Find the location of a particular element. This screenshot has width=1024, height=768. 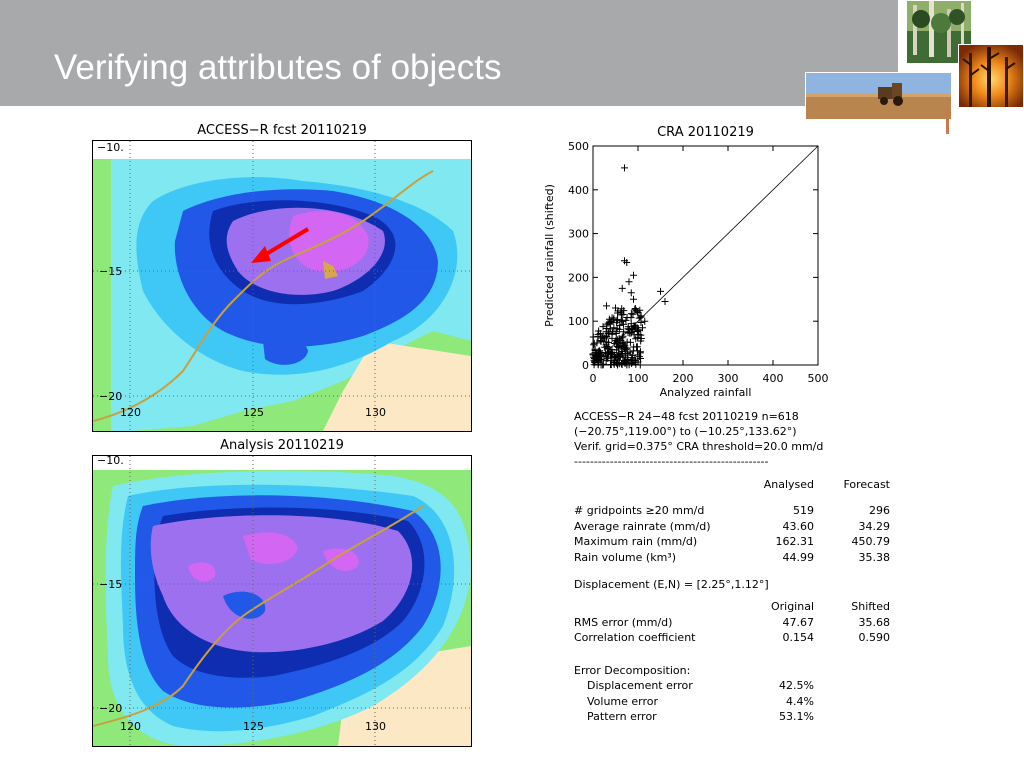

fire-photo is located at coordinates (991, 76).